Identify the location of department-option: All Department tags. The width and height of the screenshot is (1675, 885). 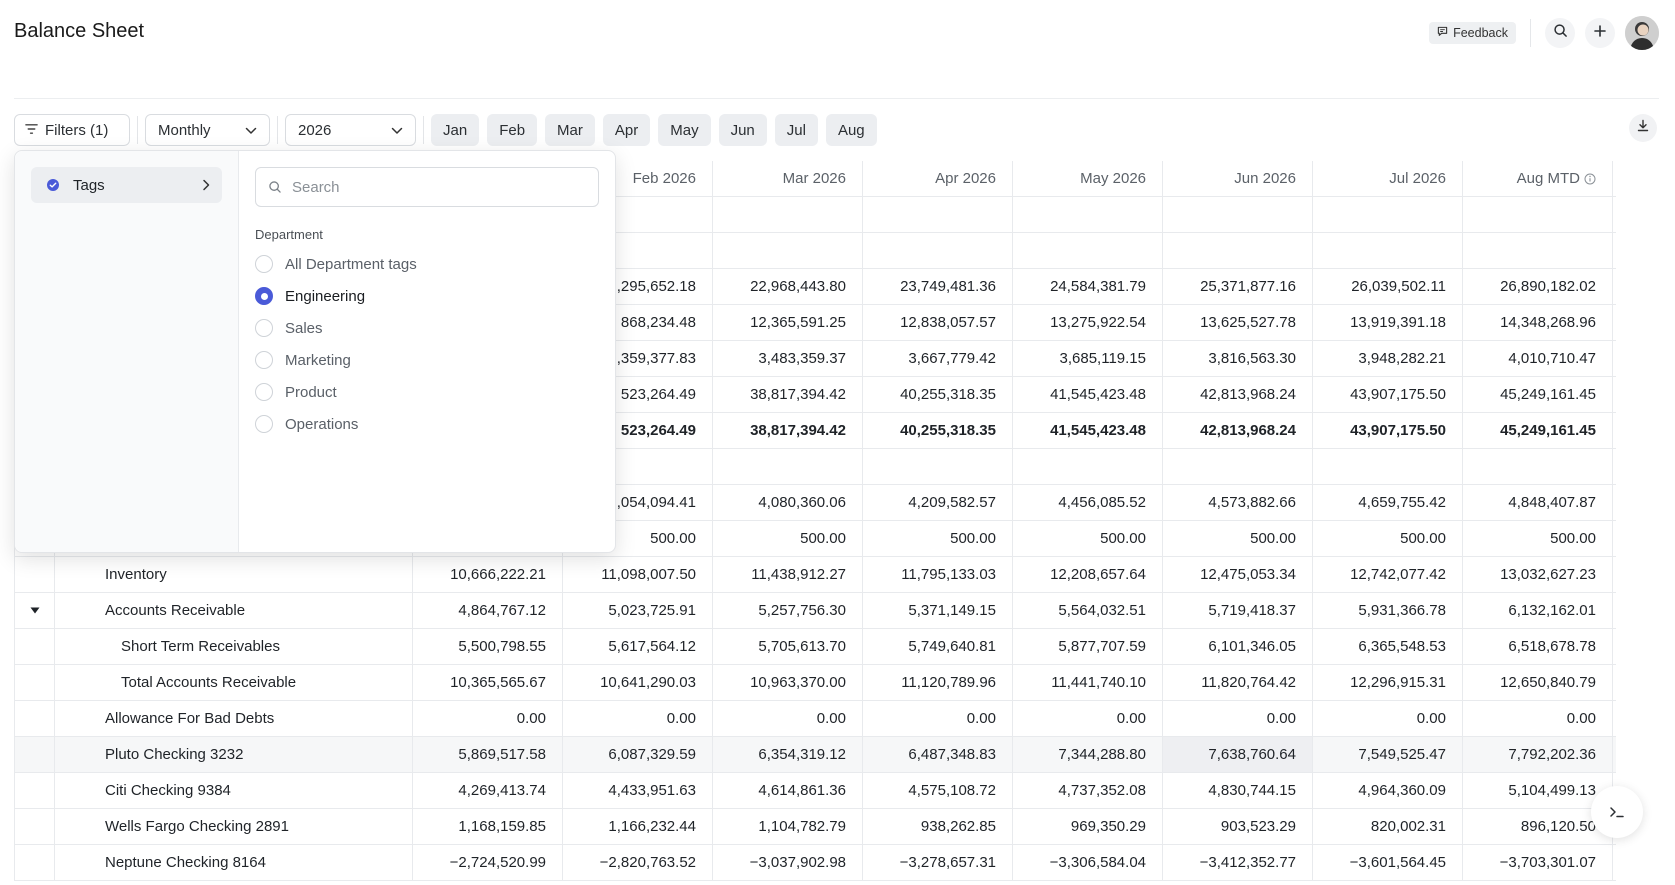
(427, 264).